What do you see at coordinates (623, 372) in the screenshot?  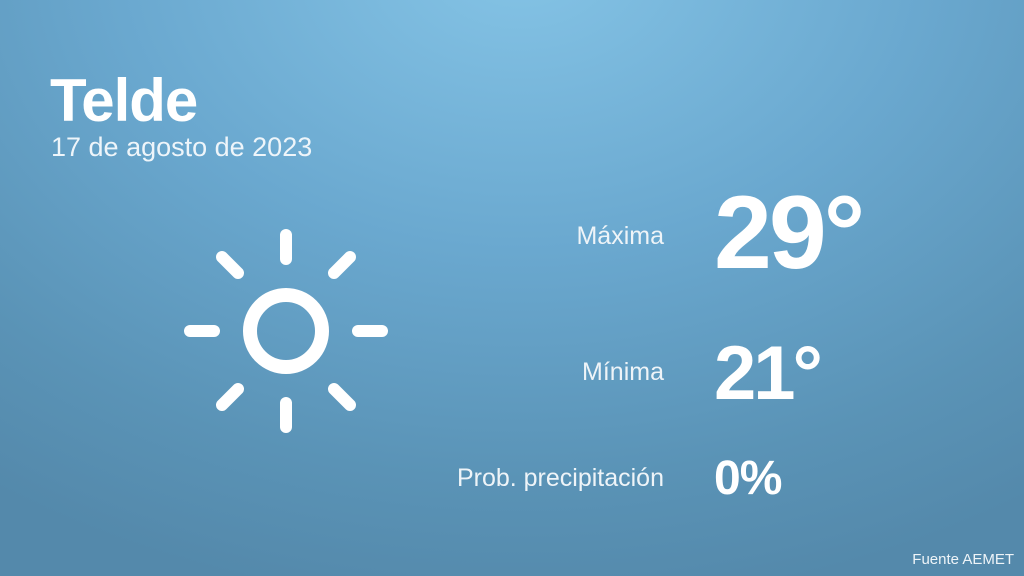 I see `min-temp-label: Mínima` at bounding box center [623, 372].